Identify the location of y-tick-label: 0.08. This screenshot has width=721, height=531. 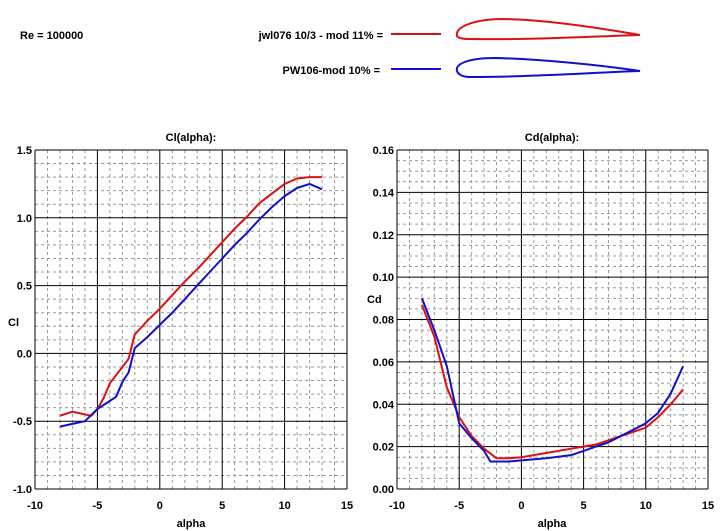
(383, 321).